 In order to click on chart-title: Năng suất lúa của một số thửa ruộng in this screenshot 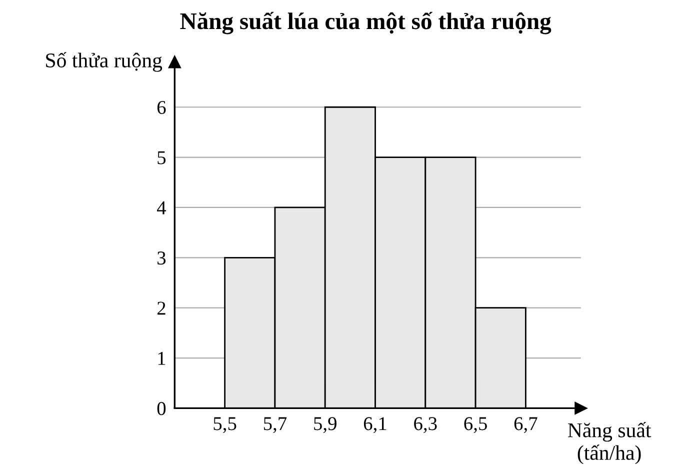, I will do `click(366, 23)`.